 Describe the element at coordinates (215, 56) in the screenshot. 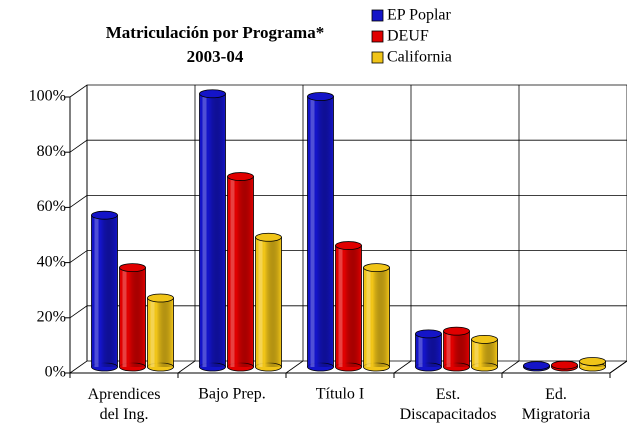

I see `chart-subtitle: 2003-04` at that location.